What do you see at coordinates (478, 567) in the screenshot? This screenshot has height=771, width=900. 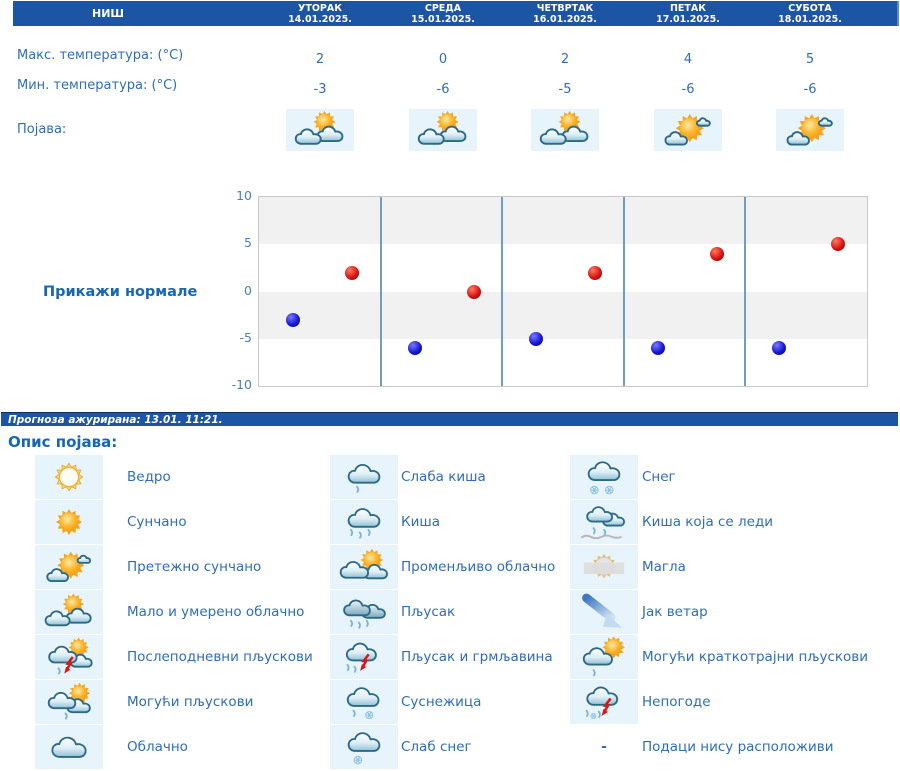 I see `legend-item-label: Променљиво облачно` at bounding box center [478, 567].